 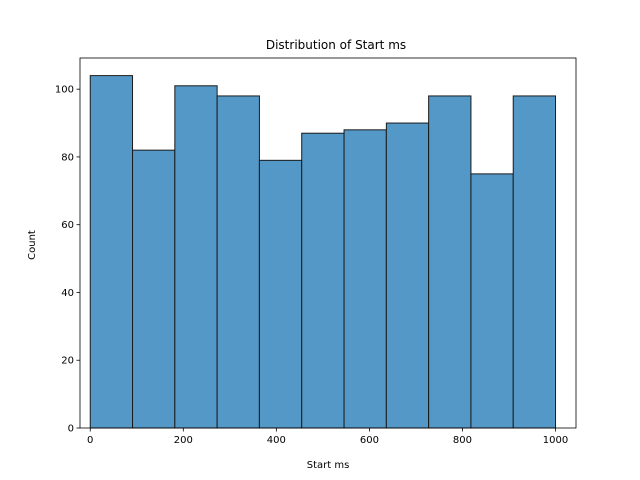 I want to click on x-axis-ticks: 0 200 400 600 800 1000, so click(x=327, y=437).